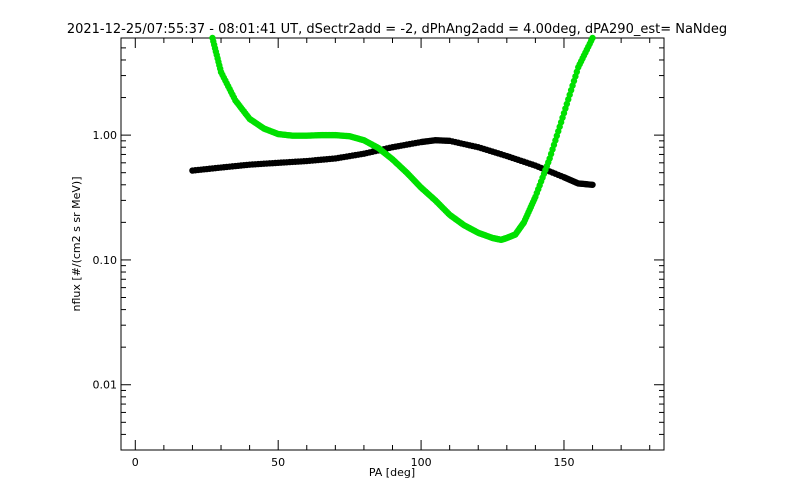 This screenshot has width=800, height=500. I want to click on y-axis-label: nflux [#/(cm2 s sr MeV)], so click(76, 244).